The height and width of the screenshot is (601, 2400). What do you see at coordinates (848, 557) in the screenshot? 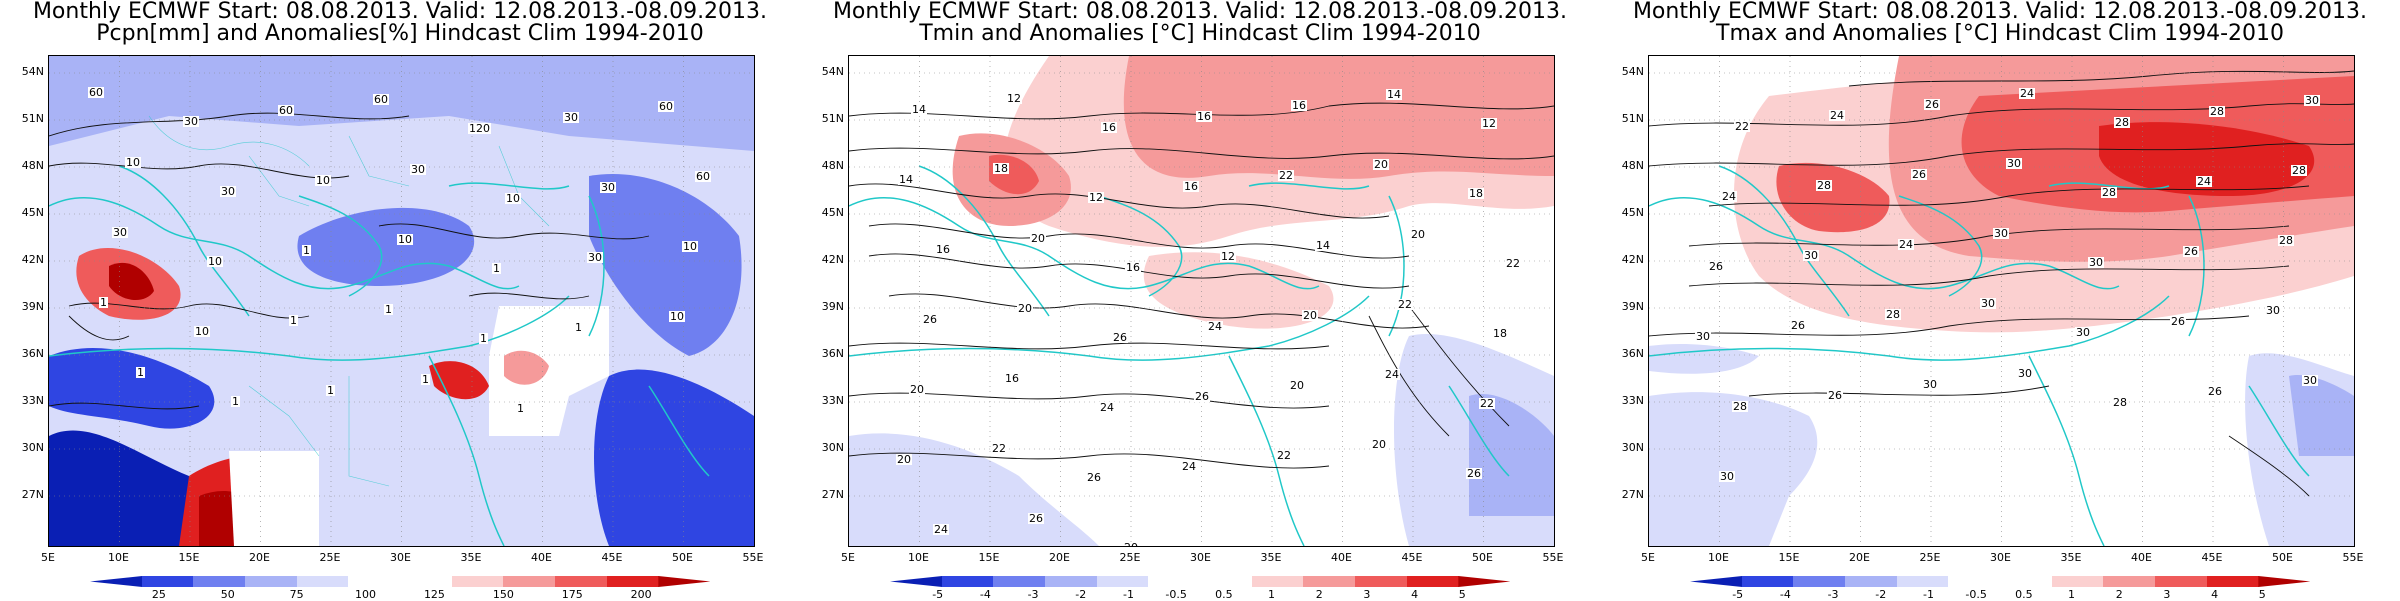
I see `longitude-label: 5E` at bounding box center [848, 557].